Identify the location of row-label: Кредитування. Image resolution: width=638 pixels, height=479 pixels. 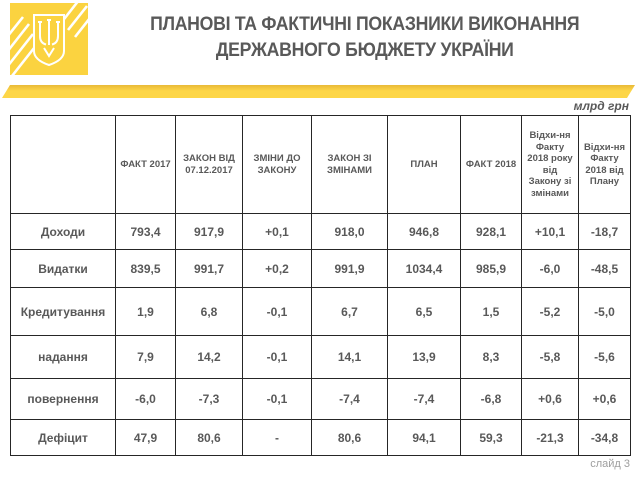
(63, 311).